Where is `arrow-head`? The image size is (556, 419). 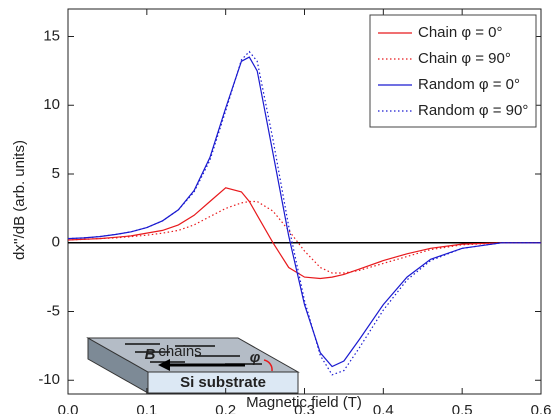 arrow-head is located at coordinates (164, 365).